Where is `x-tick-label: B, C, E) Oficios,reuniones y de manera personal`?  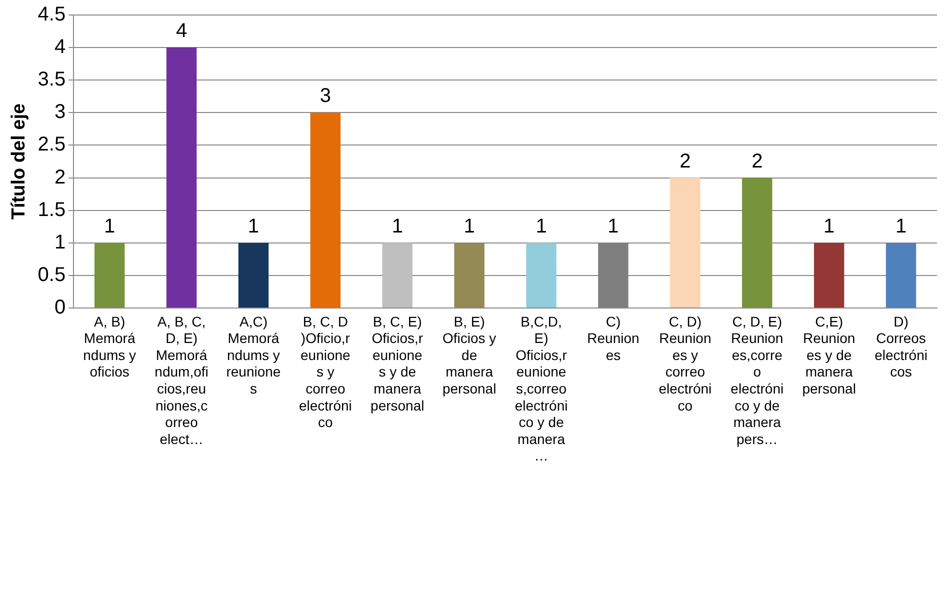
x-tick-label: B, C, E) Oficios,reuniones y de manera personal is located at coordinates (397, 363).